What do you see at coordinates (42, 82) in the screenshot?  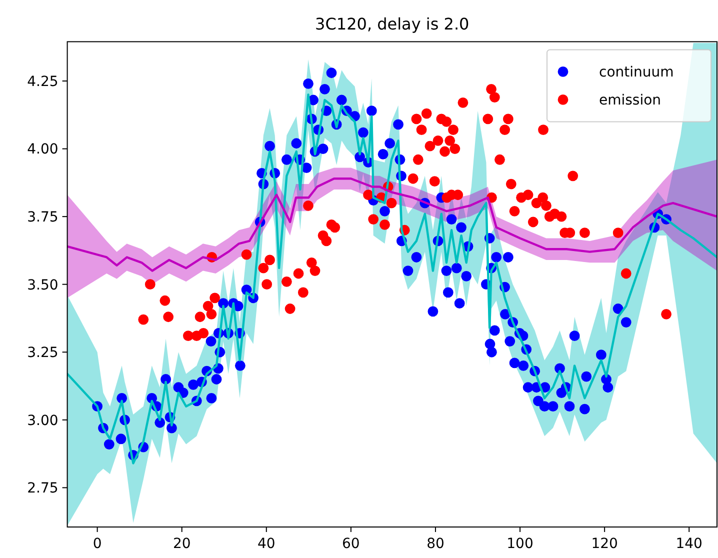 I see `y-tick-label: 4.25` at bounding box center [42, 82].